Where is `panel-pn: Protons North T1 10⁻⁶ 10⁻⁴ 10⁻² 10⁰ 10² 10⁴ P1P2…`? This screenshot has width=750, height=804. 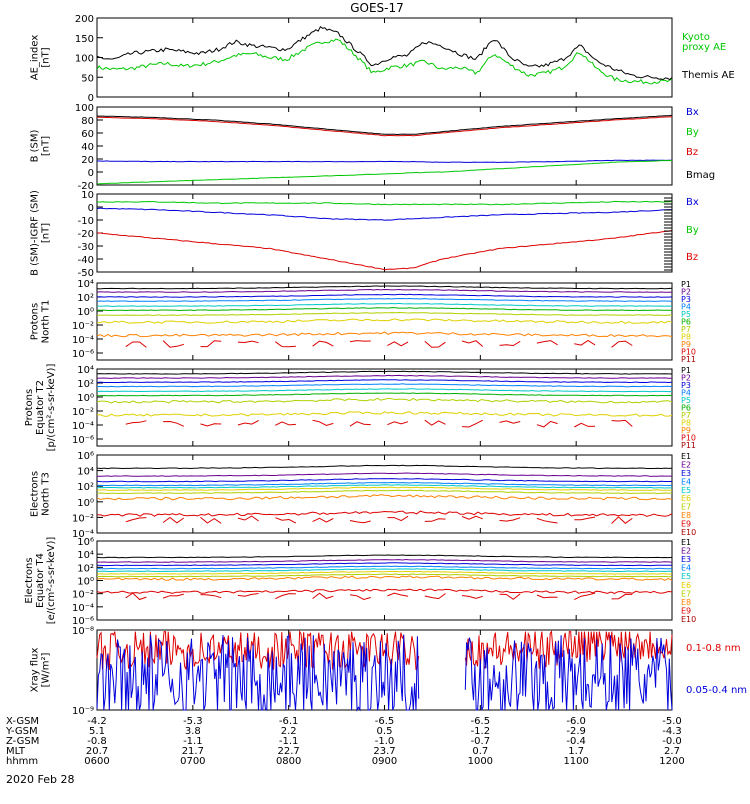 panel-pn: Protons North T1 10⁻⁶ 10⁻⁴ 10⁻² 10⁰ 10² 10⁴ P1P2… is located at coordinates (363, 321).